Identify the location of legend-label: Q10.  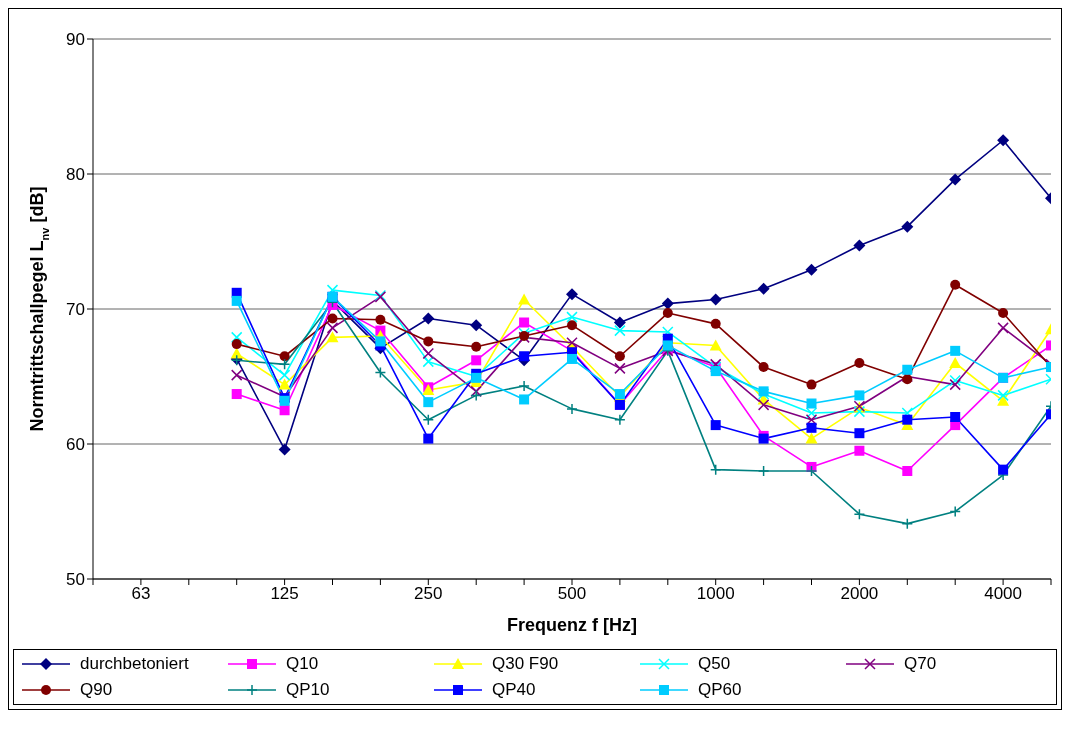
(302, 664).